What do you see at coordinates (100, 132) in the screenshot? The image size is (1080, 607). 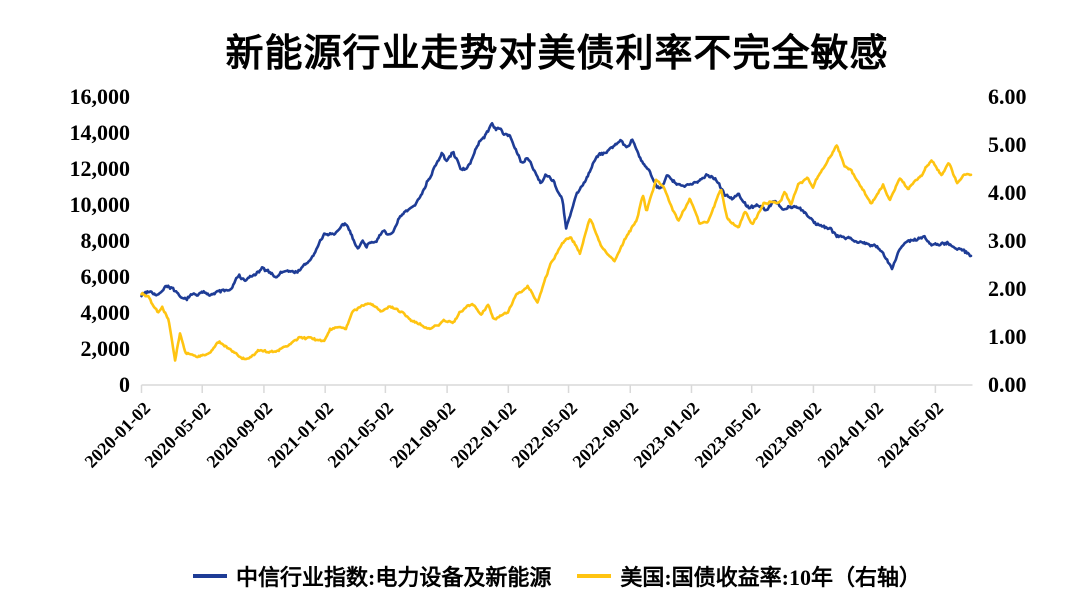 I see `y-axis-left-tick-label: 14,000` at bounding box center [100, 132].